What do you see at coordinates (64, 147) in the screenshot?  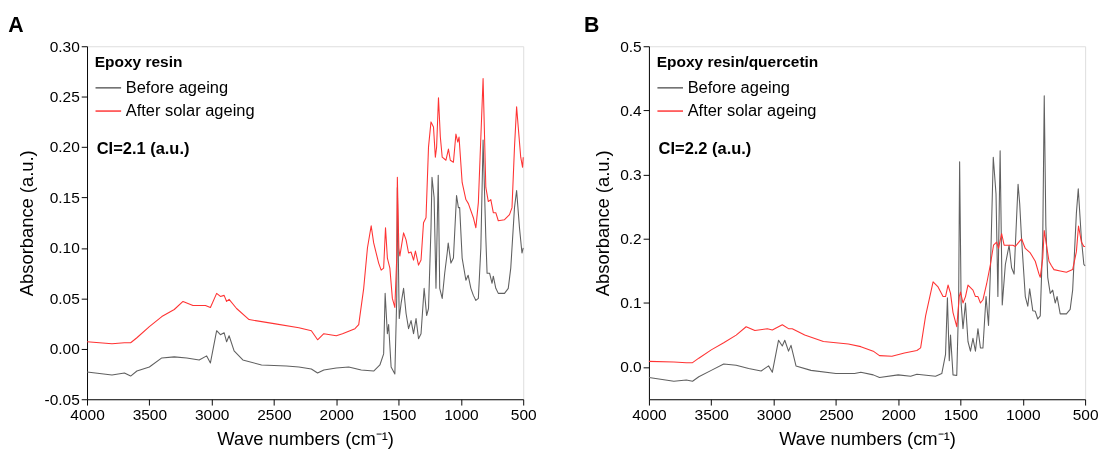 I see `y-tick-label: 0.20` at bounding box center [64, 147].